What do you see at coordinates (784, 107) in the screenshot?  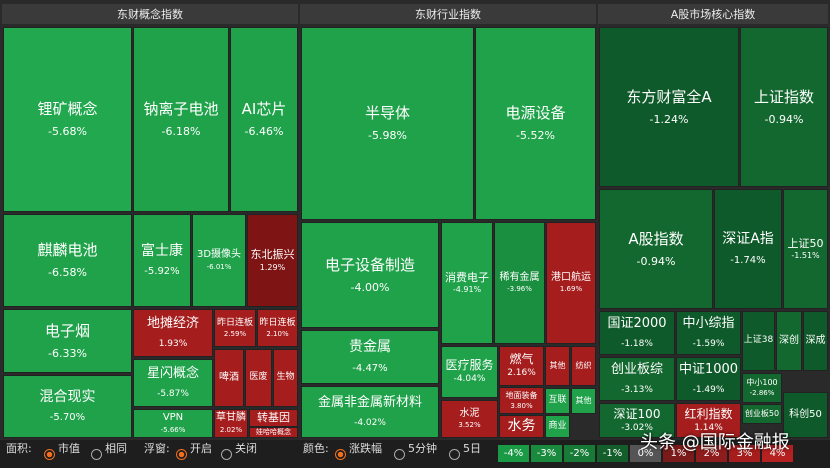 I see `tile: 上证指数 -0.94%` at bounding box center [784, 107].